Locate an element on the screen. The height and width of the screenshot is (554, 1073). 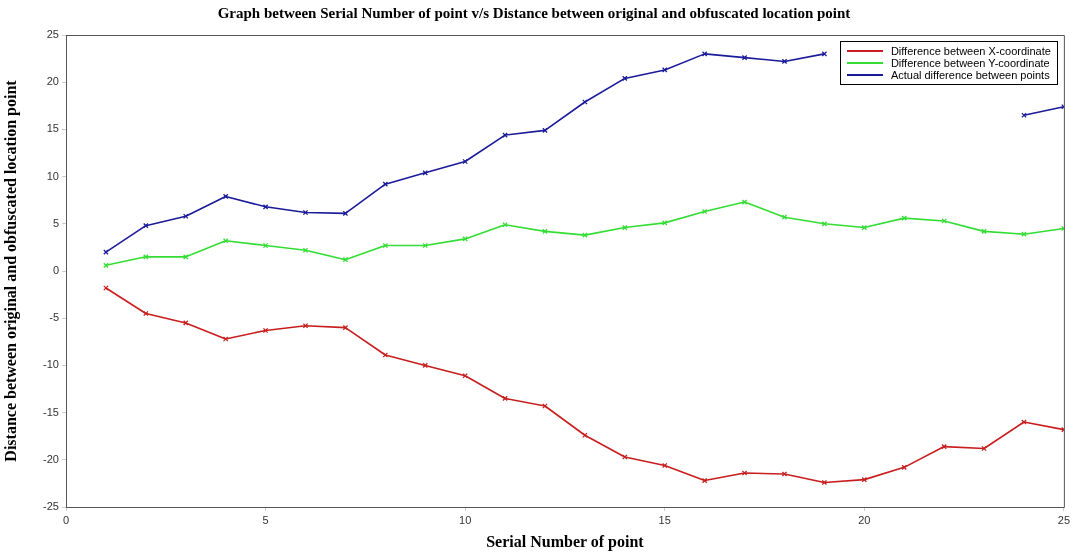
legend-label: Actual difference between points is located at coordinates (970, 75).